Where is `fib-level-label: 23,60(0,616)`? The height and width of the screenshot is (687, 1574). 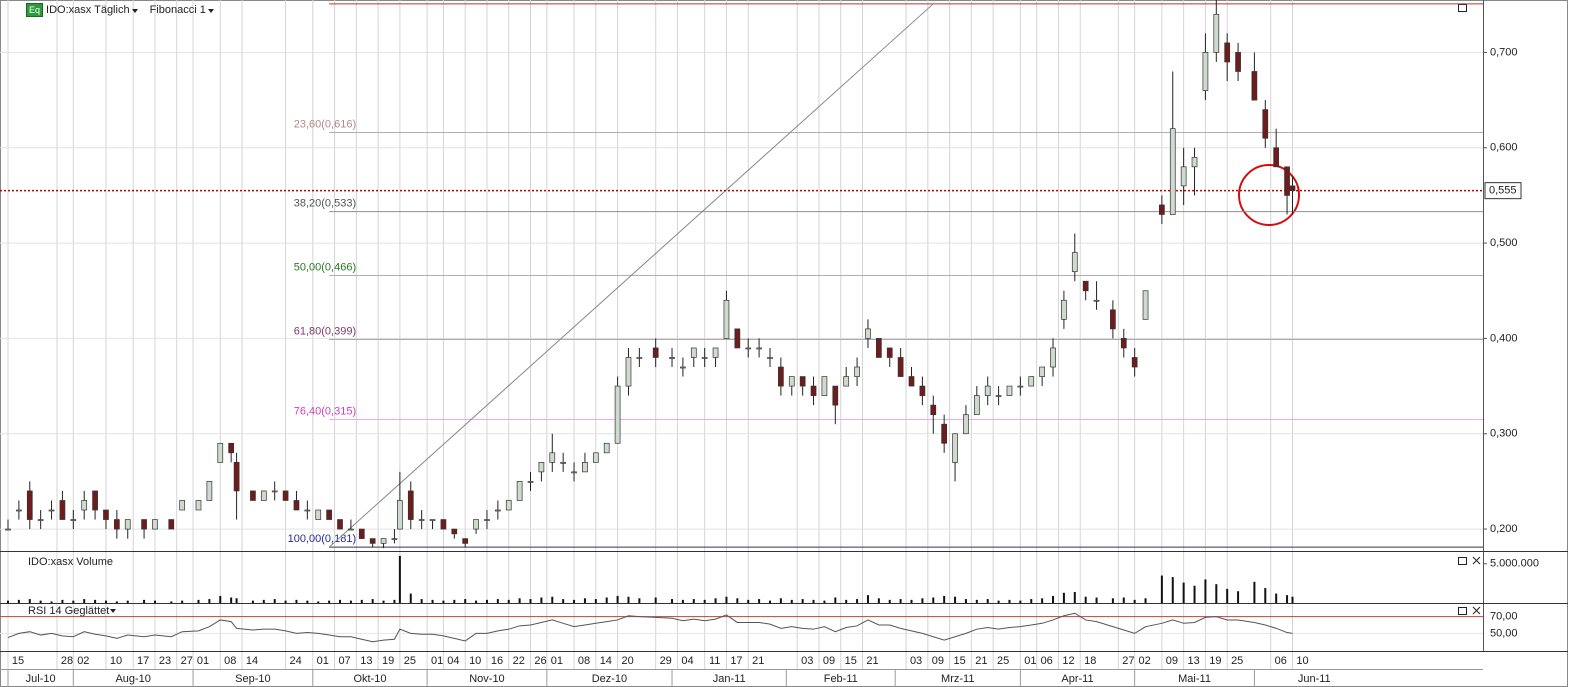
fib-level-label: 23,60(0,616) is located at coordinates (325, 124).